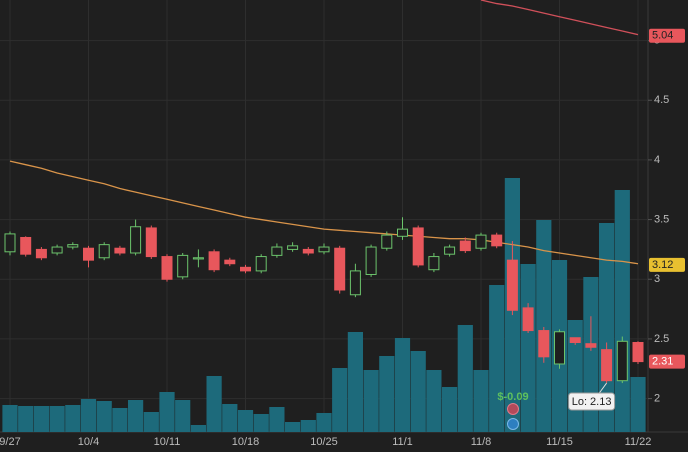 The width and height of the screenshot is (688, 452). What do you see at coordinates (512, 397) in the screenshot?
I see `earnings-label: $-0.09` at bounding box center [512, 397].